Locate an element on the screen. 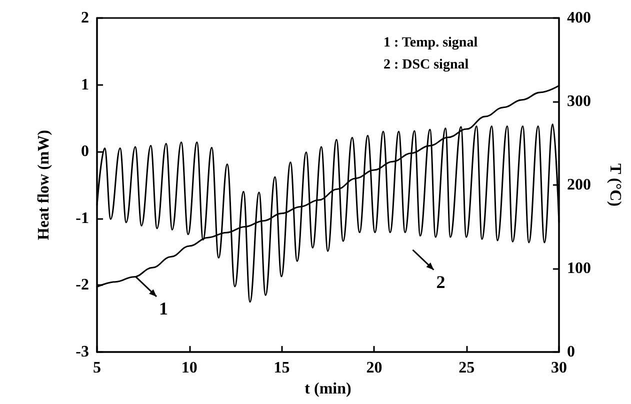  y2-axis-title: T (°C) is located at coordinates (615, 185).